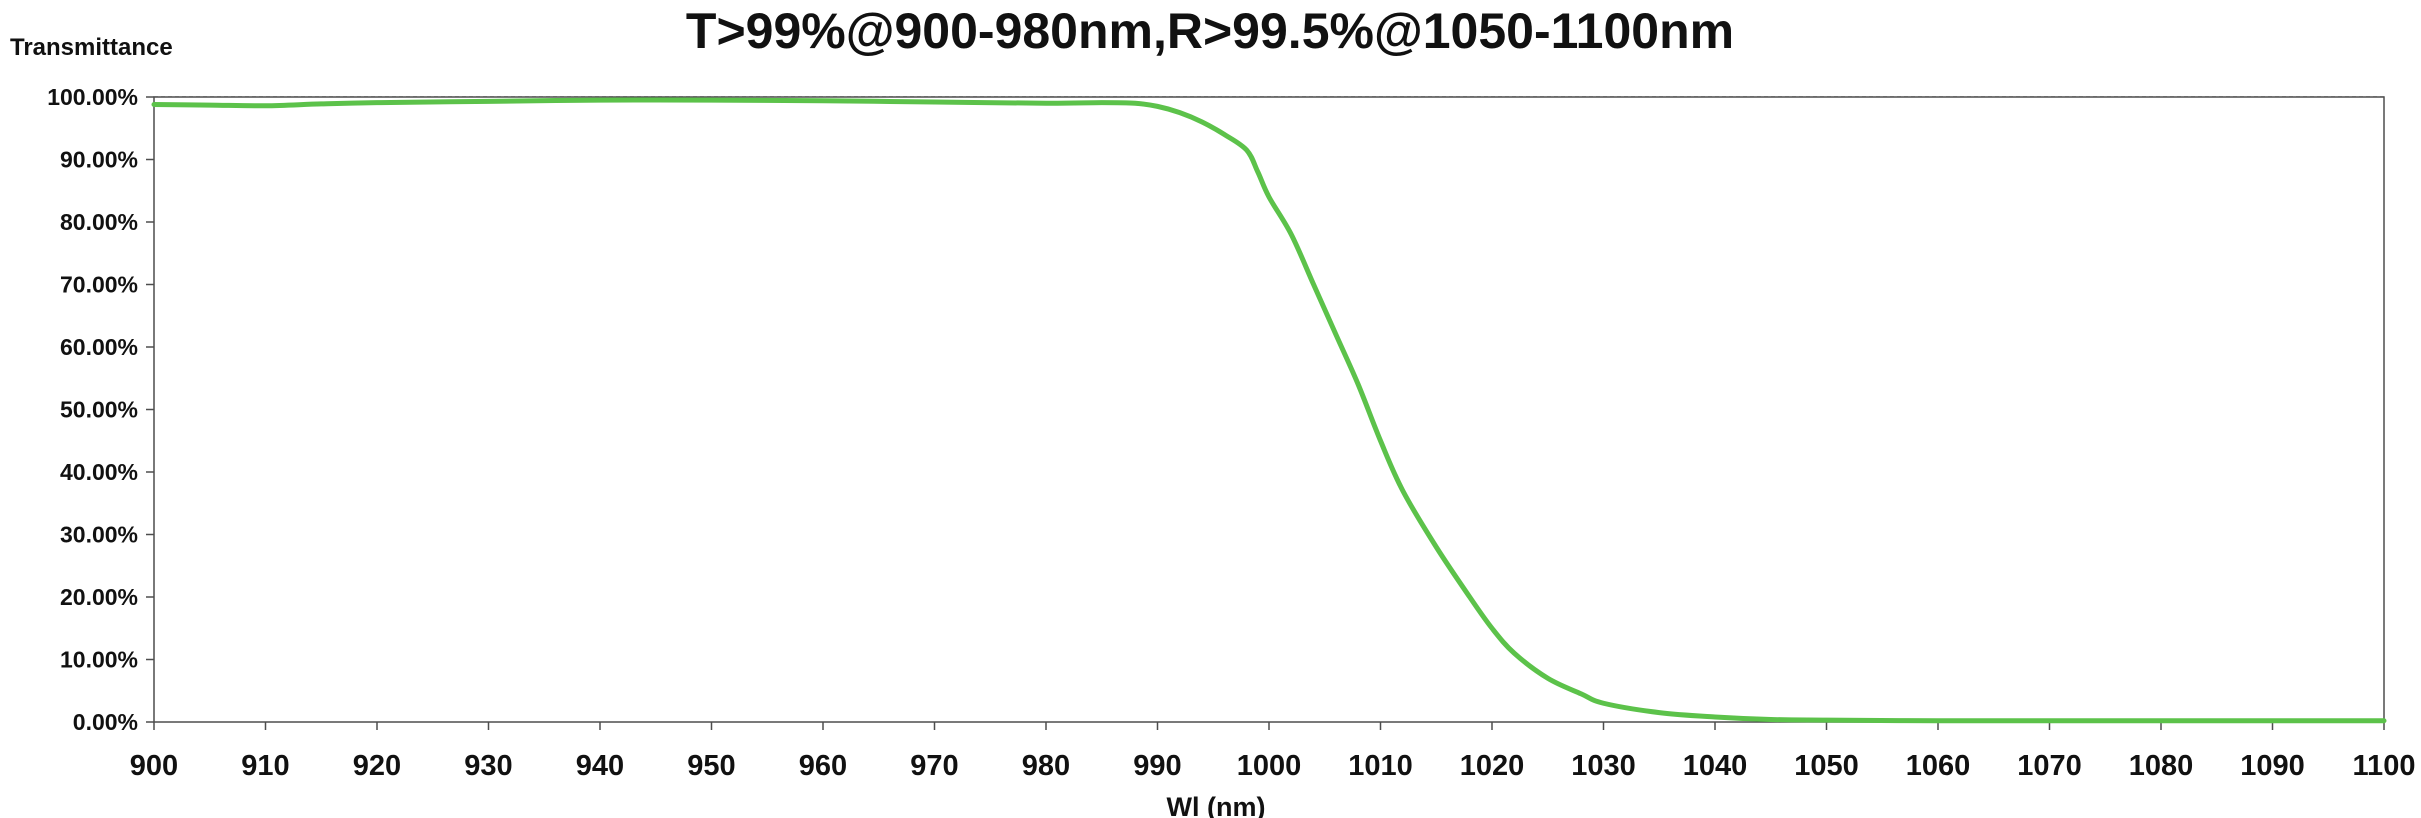  Describe the element at coordinates (2272, 766) in the screenshot. I see `x-tick-label: 1090` at that location.